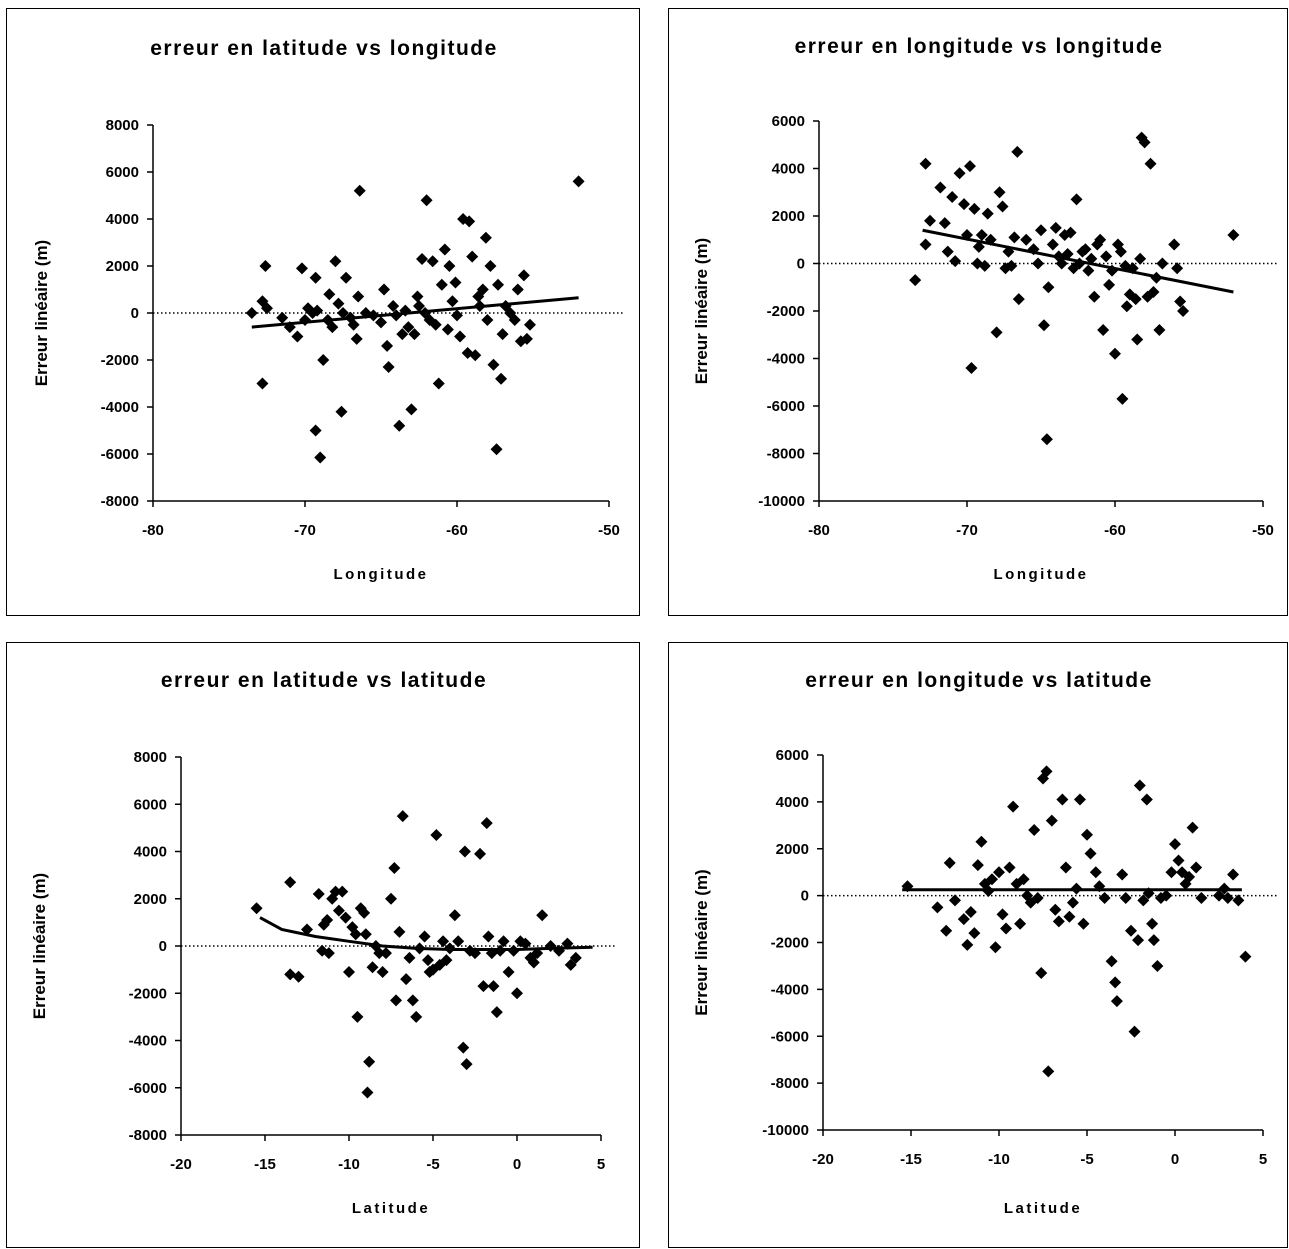  I want to click on x-tick-label: -5, so click(432, 1164).